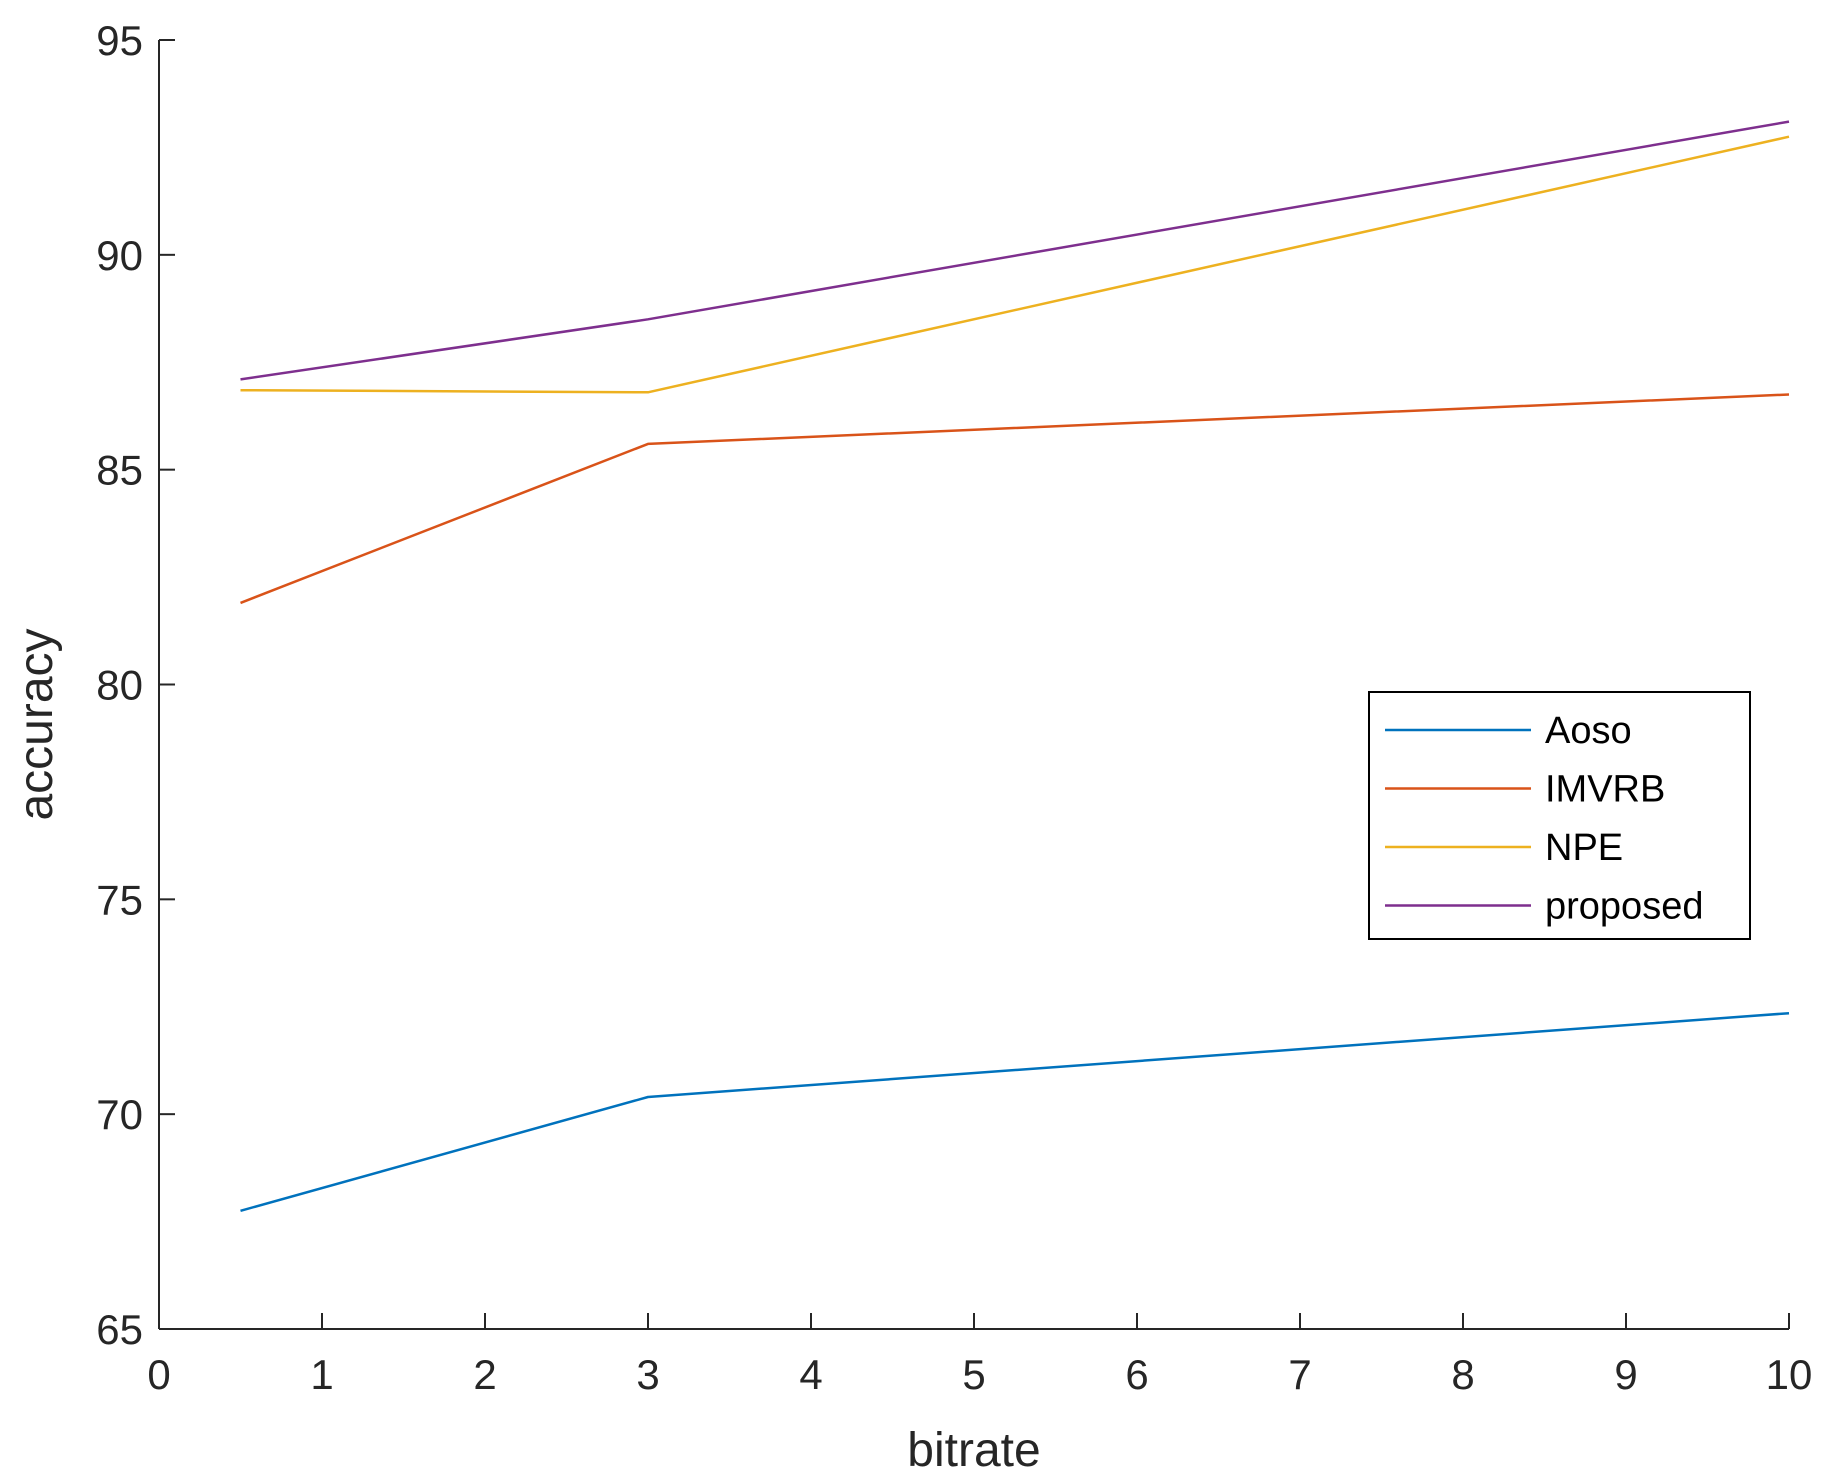 This screenshot has height=1482, width=1824. What do you see at coordinates (1136, 1374) in the screenshot?
I see `x-tick-label: 6` at bounding box center [1136, 1374].